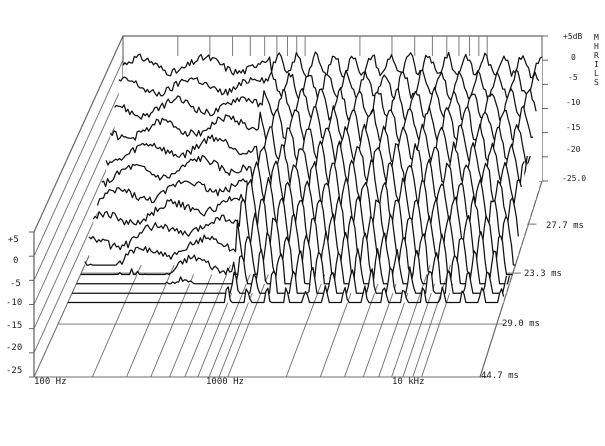 The height and width of the screenshot is (446, 605). Describe the element at coordinates (573, 149) in the screenshot. I see `back-db-label: -20` at that location.